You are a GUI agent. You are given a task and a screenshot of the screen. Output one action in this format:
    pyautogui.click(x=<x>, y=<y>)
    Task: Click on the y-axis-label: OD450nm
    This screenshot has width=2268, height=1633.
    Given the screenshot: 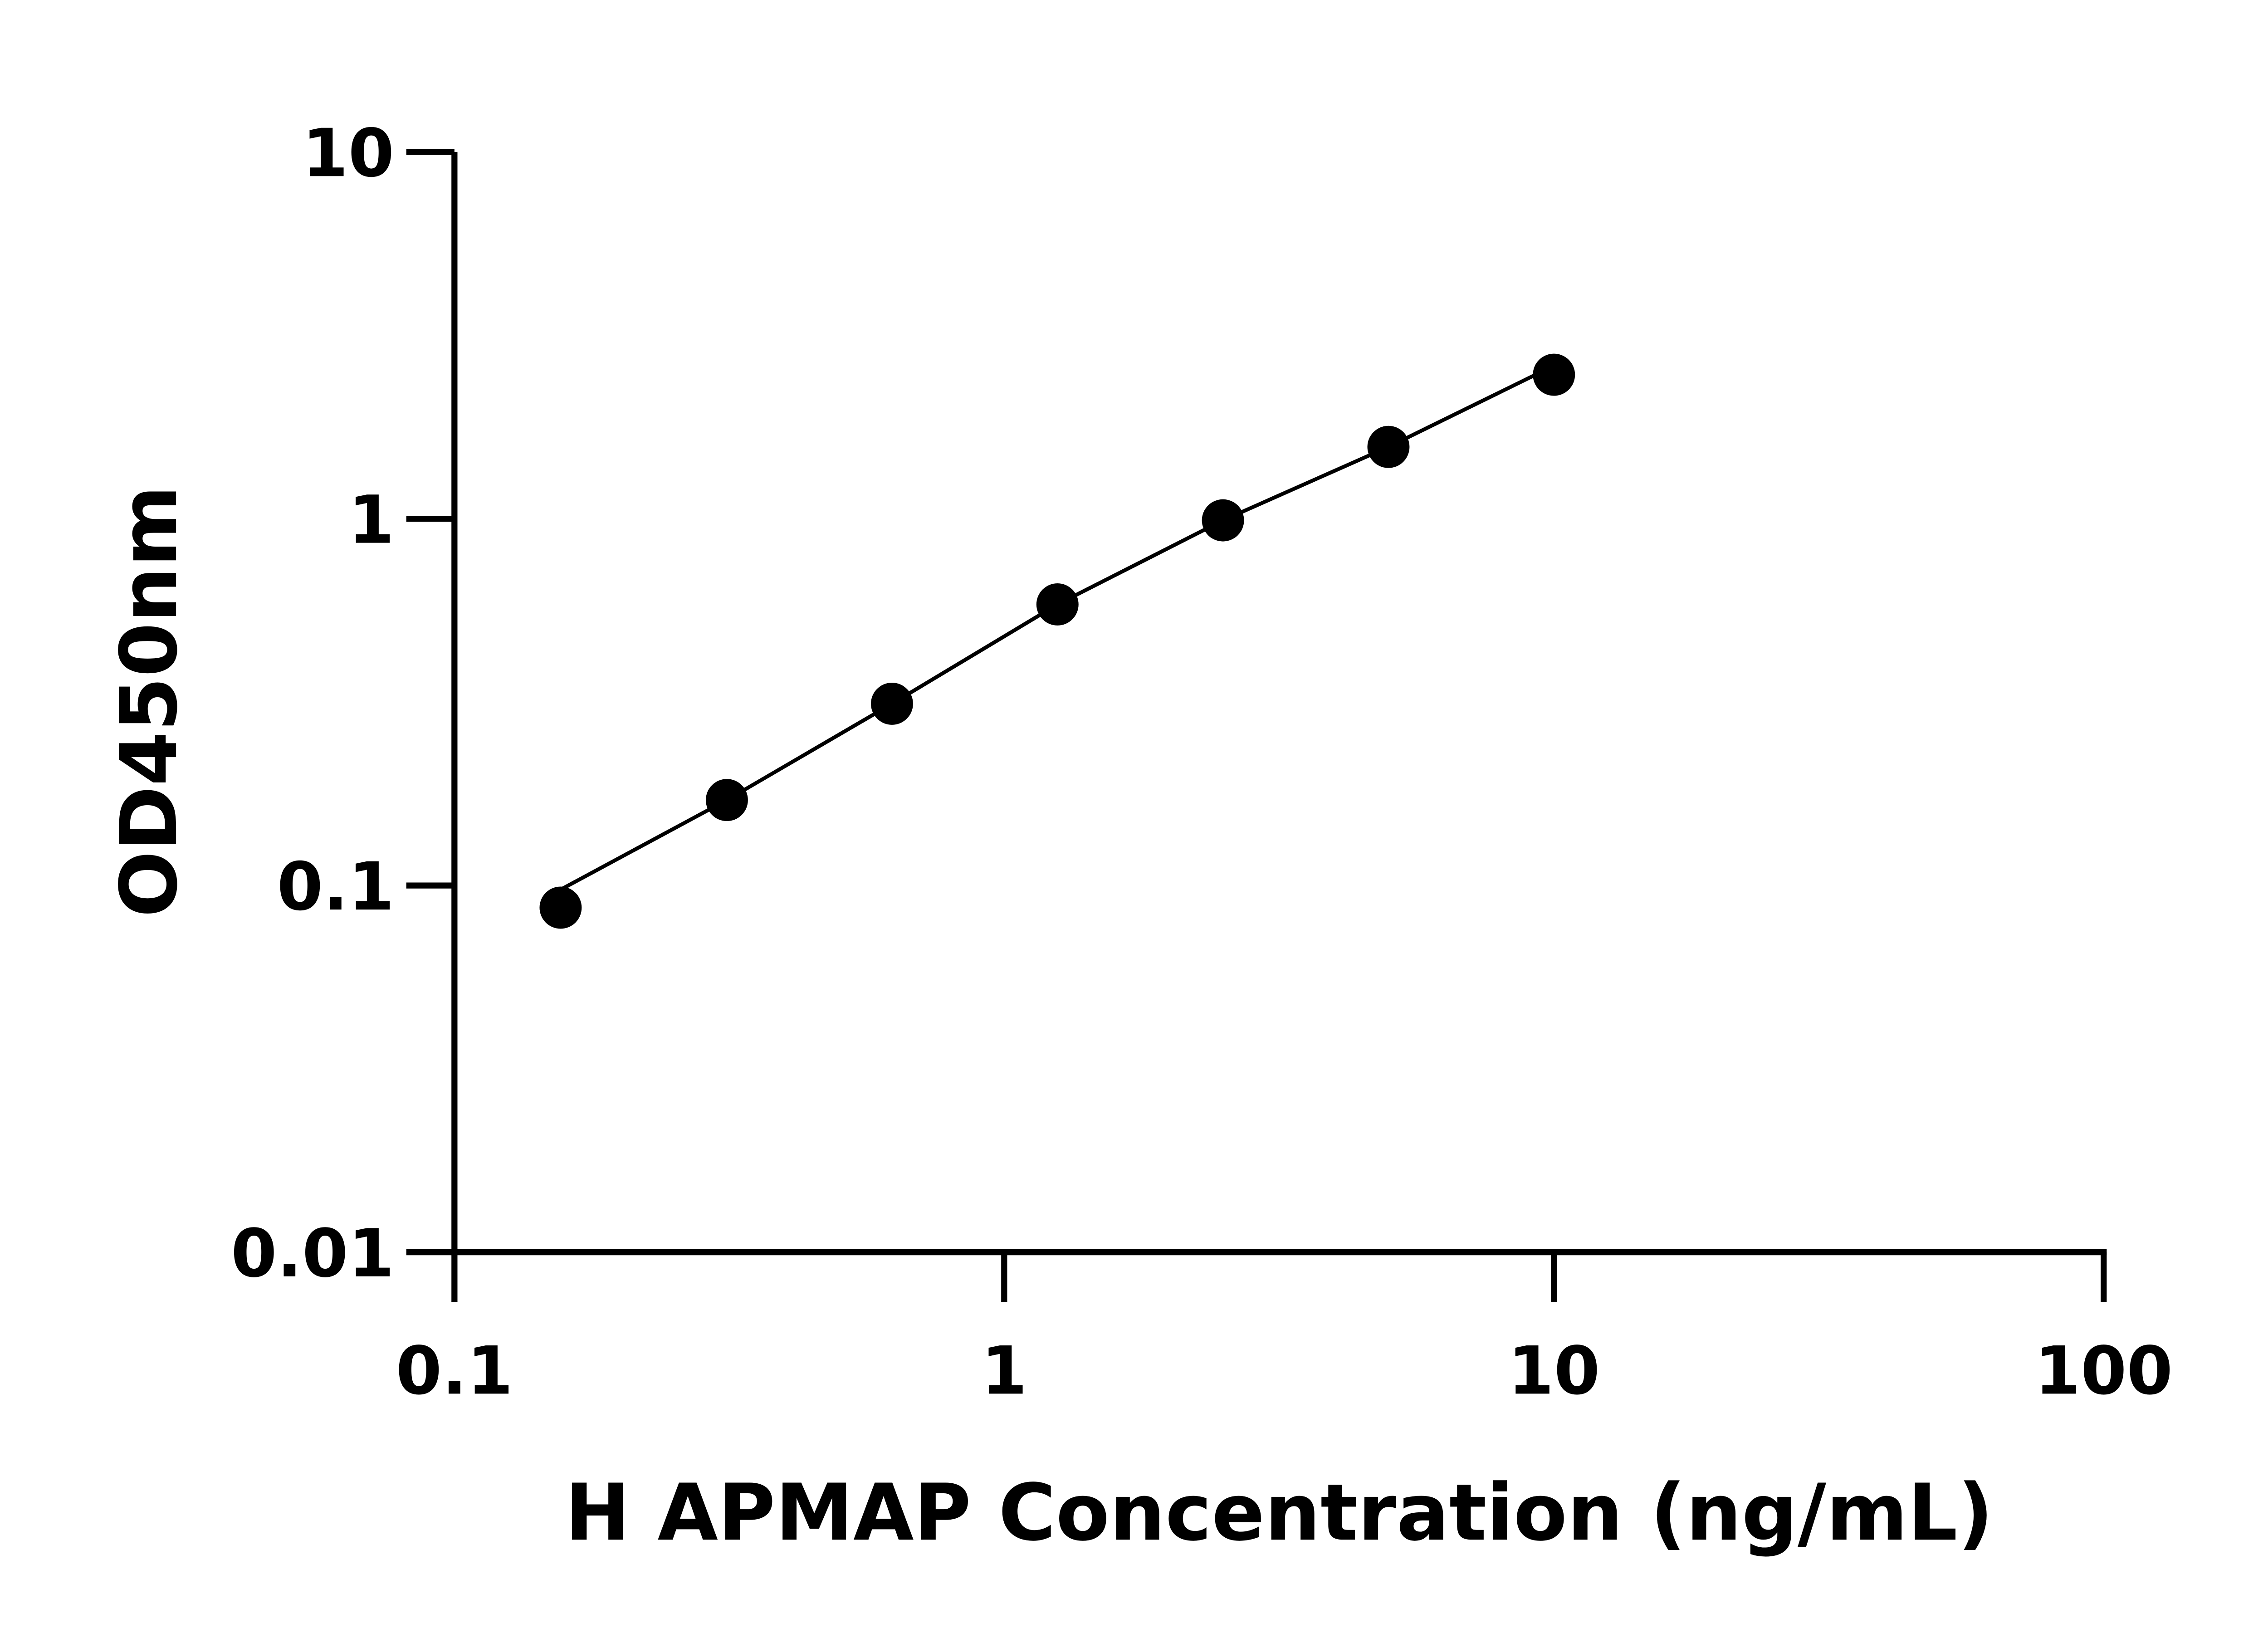 What is the action you would take?
    pyautogui.click(x=149, y=701)
    